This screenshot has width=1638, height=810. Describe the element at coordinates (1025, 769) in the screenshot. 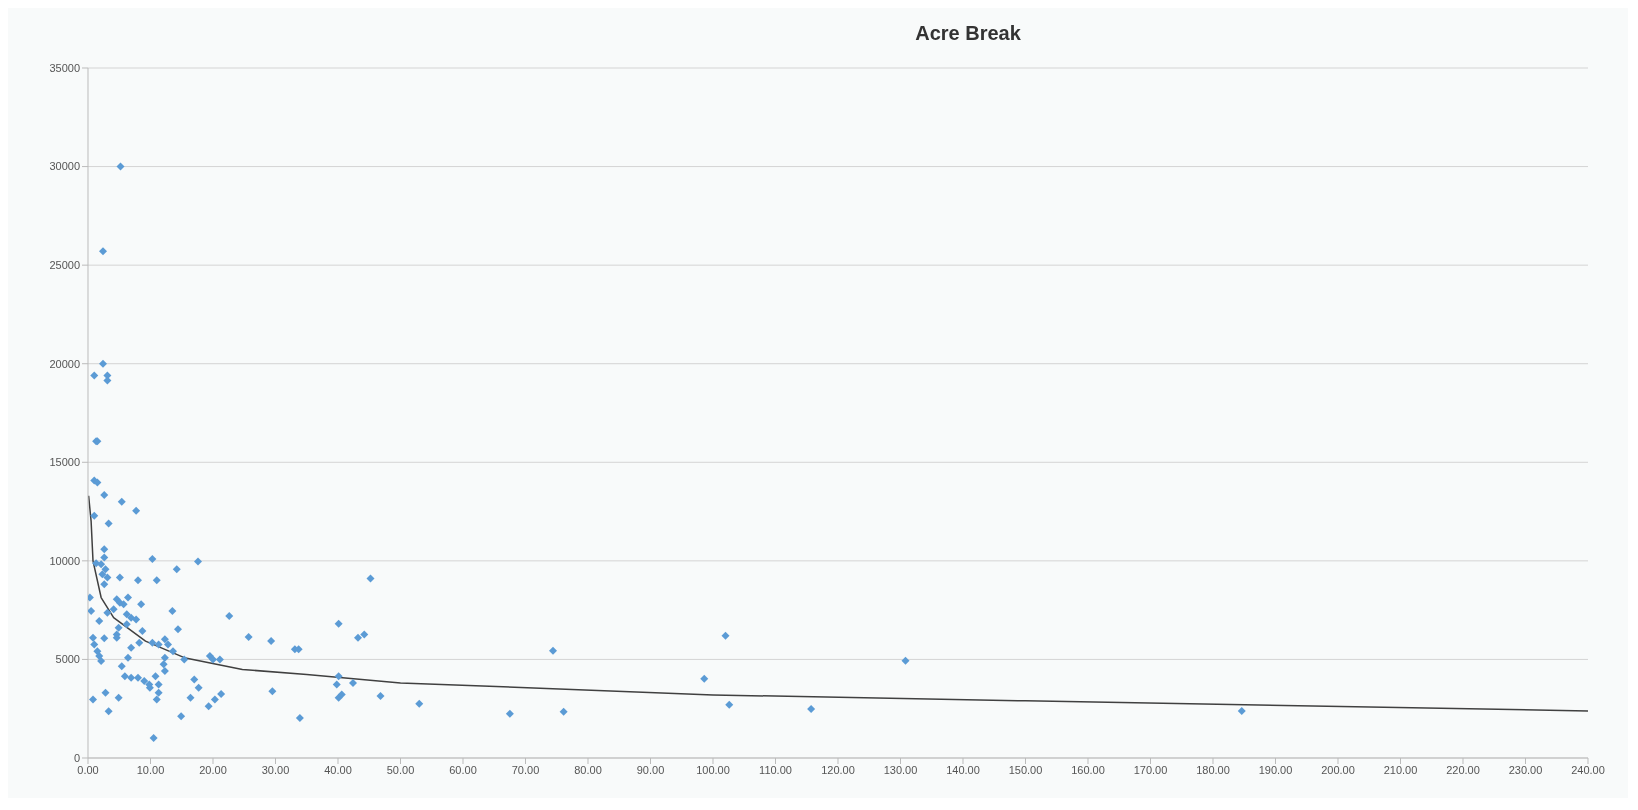

I see `x-tick-label: 150.00` at that location.